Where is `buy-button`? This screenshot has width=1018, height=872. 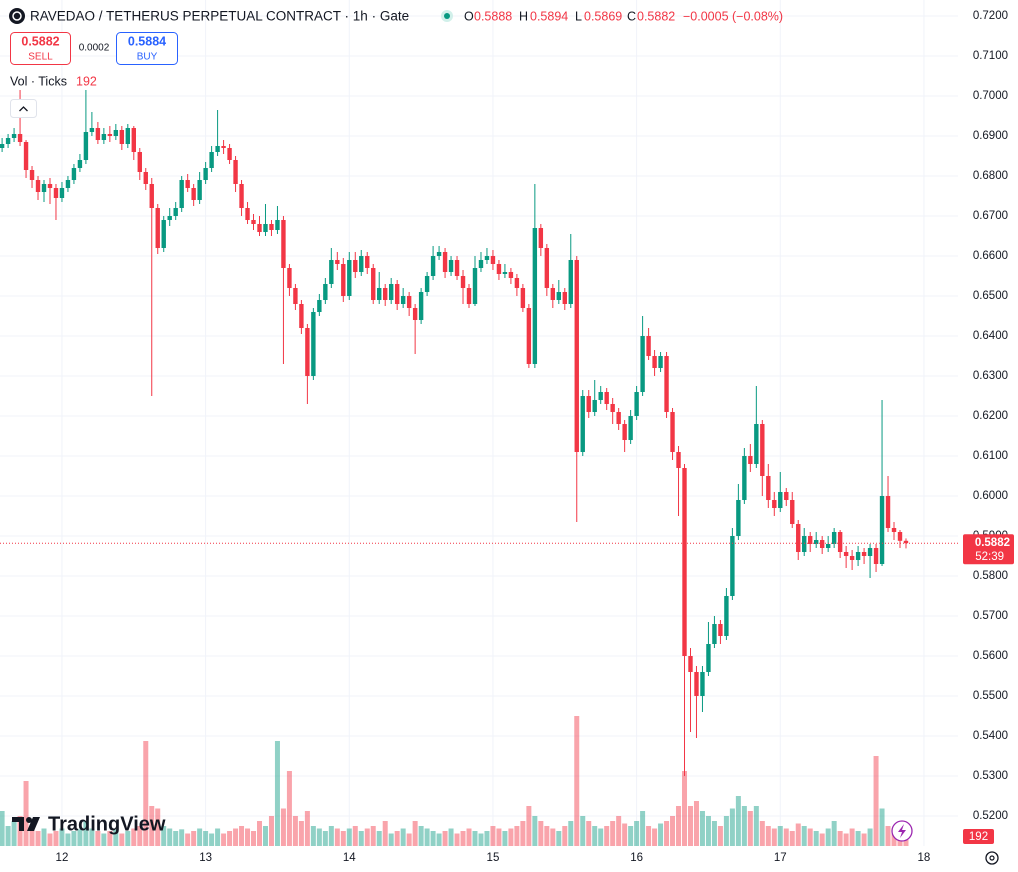 buy-button is located at coordinates (147, 48).